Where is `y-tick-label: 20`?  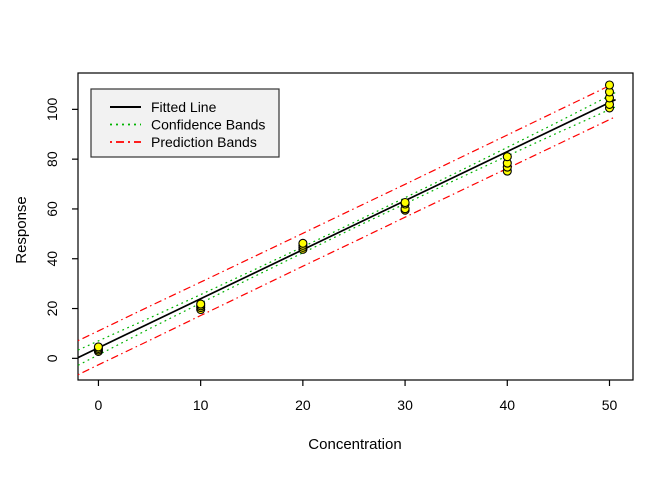 y-tick-label: 20 is located at coordinates (52, 309).